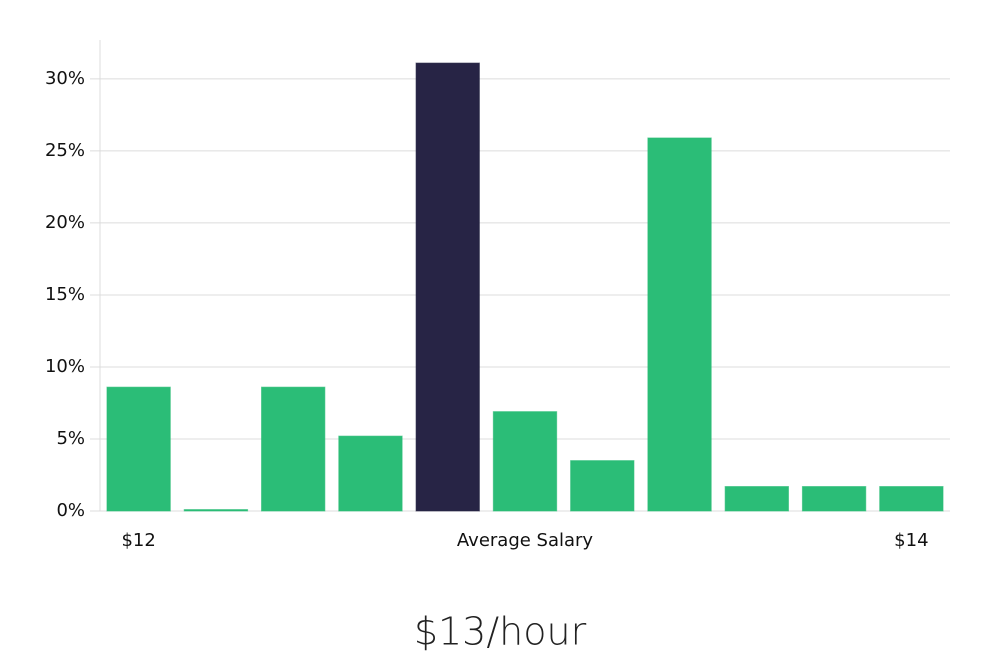 The image size is (1000, 660). I want to click on y-tick-label: 25%, so click(65, 150).